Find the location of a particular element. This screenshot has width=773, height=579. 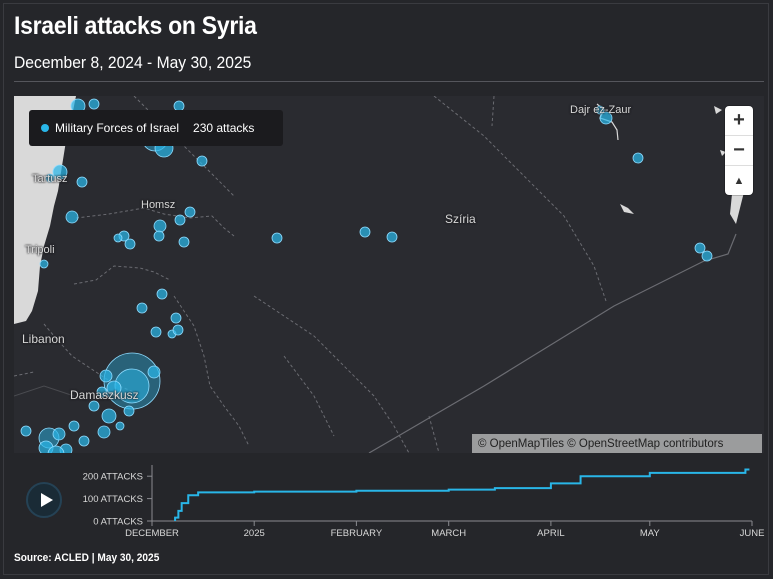

x-tick-label: MARCH is located at coordinates (448, 533).